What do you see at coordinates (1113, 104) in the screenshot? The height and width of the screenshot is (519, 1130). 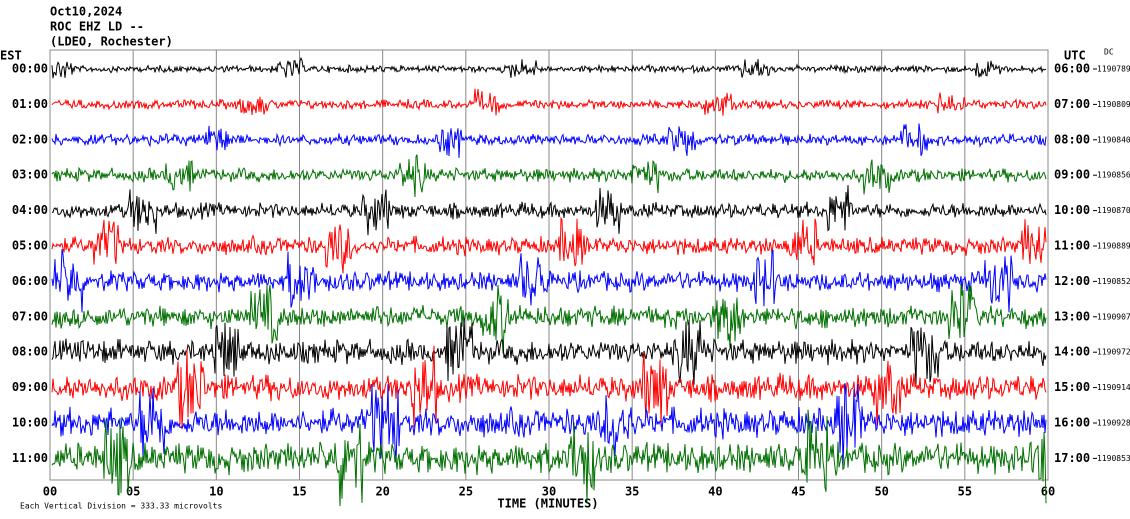 I see `dc-value: 1190809` at bounding box center [1113, 104].